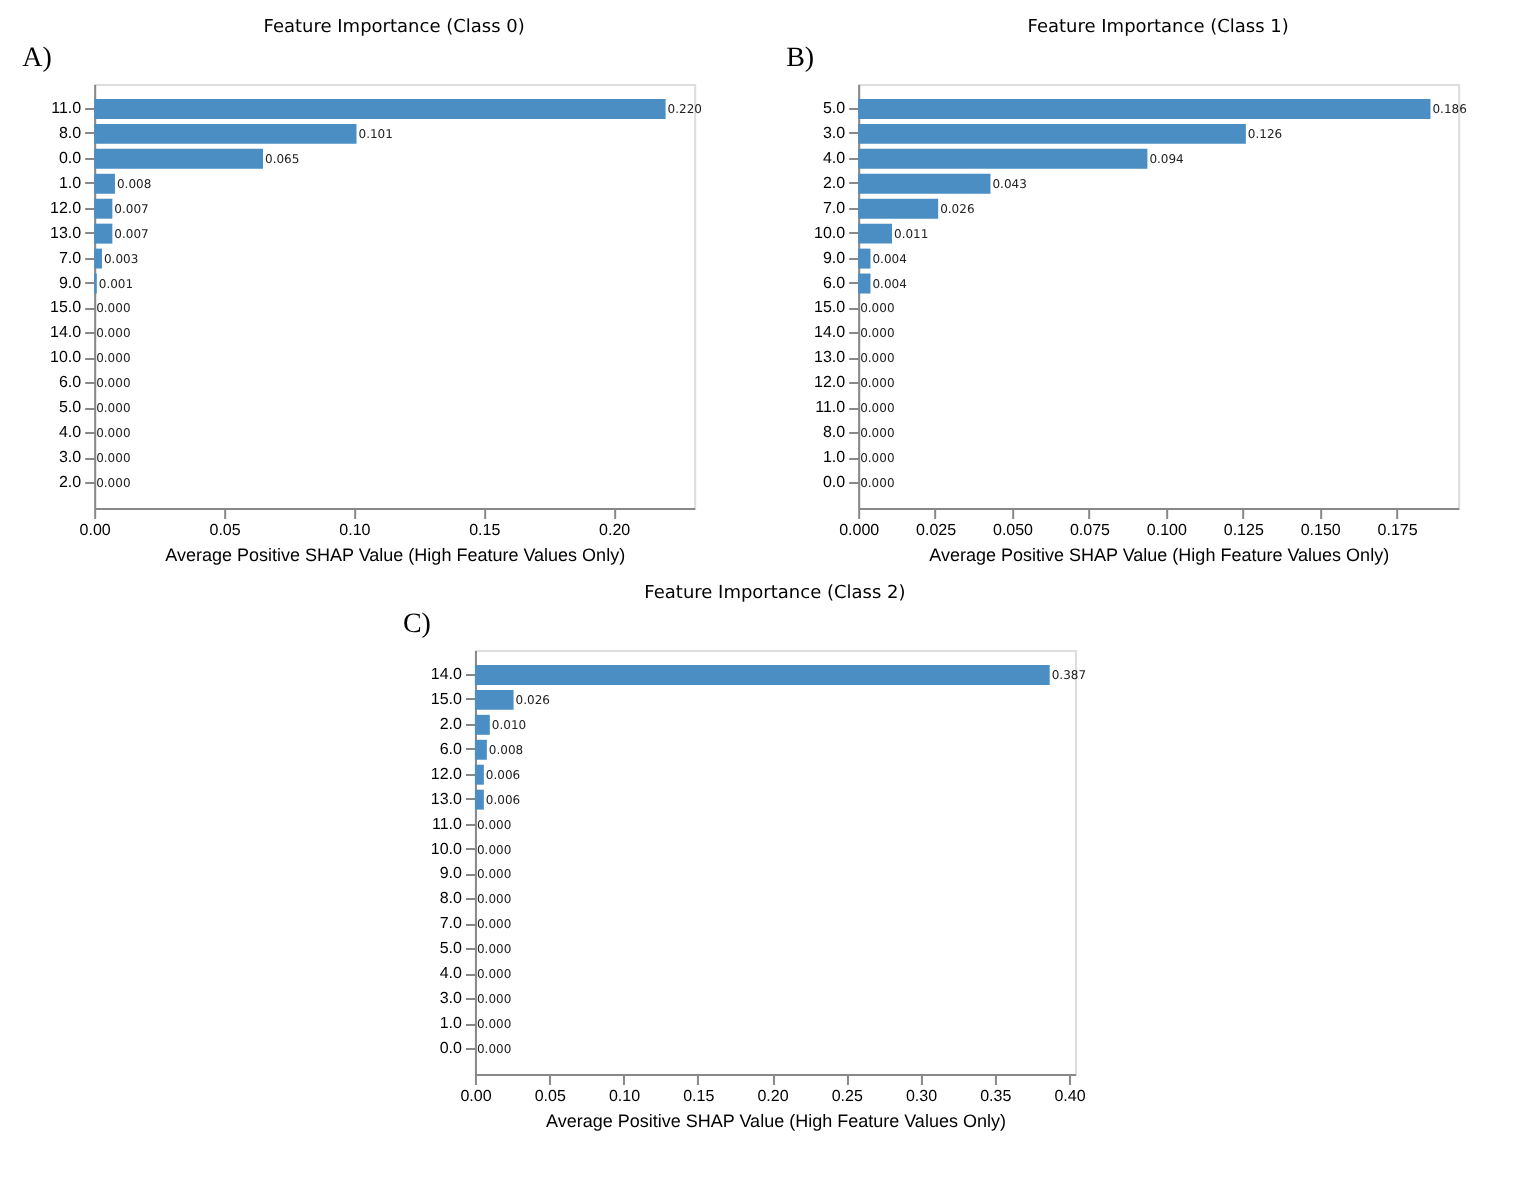 Image resolution: width=1534 pixels, height=1198 pixels. What do you see at coordinates (394, 28) in the screenshot?
I see `chart-title: Feature Importance (Class 0)` at bounding box center [394, 28].